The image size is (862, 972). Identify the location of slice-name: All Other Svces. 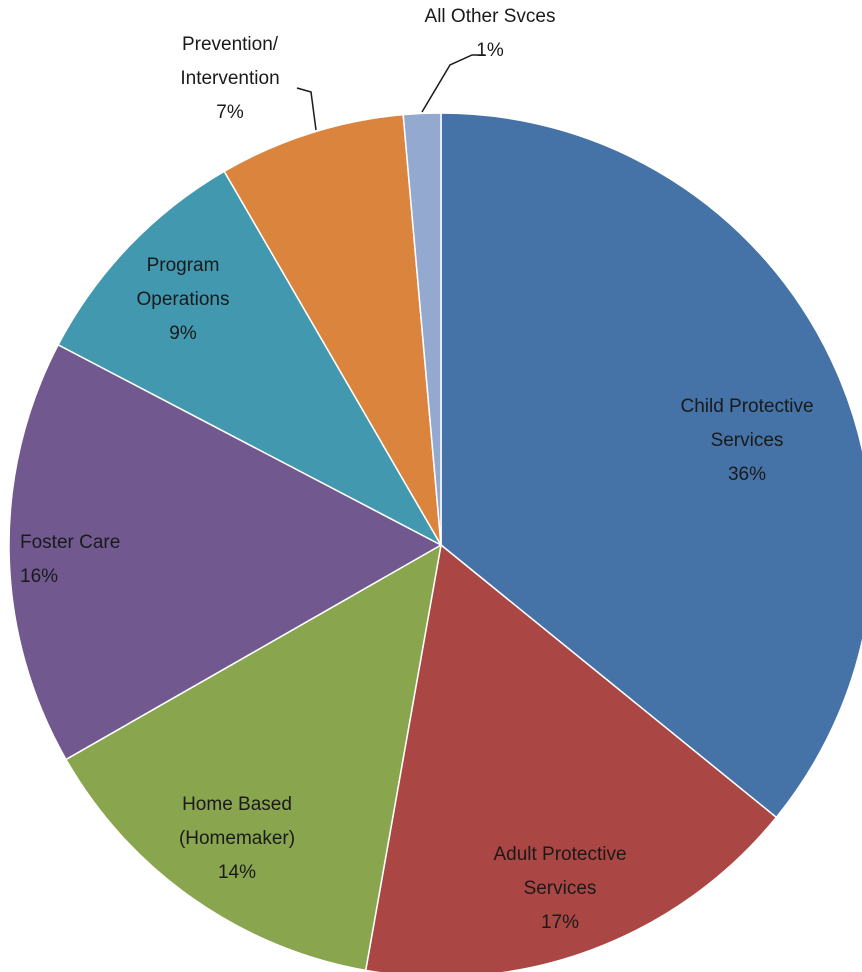
(490, 16).